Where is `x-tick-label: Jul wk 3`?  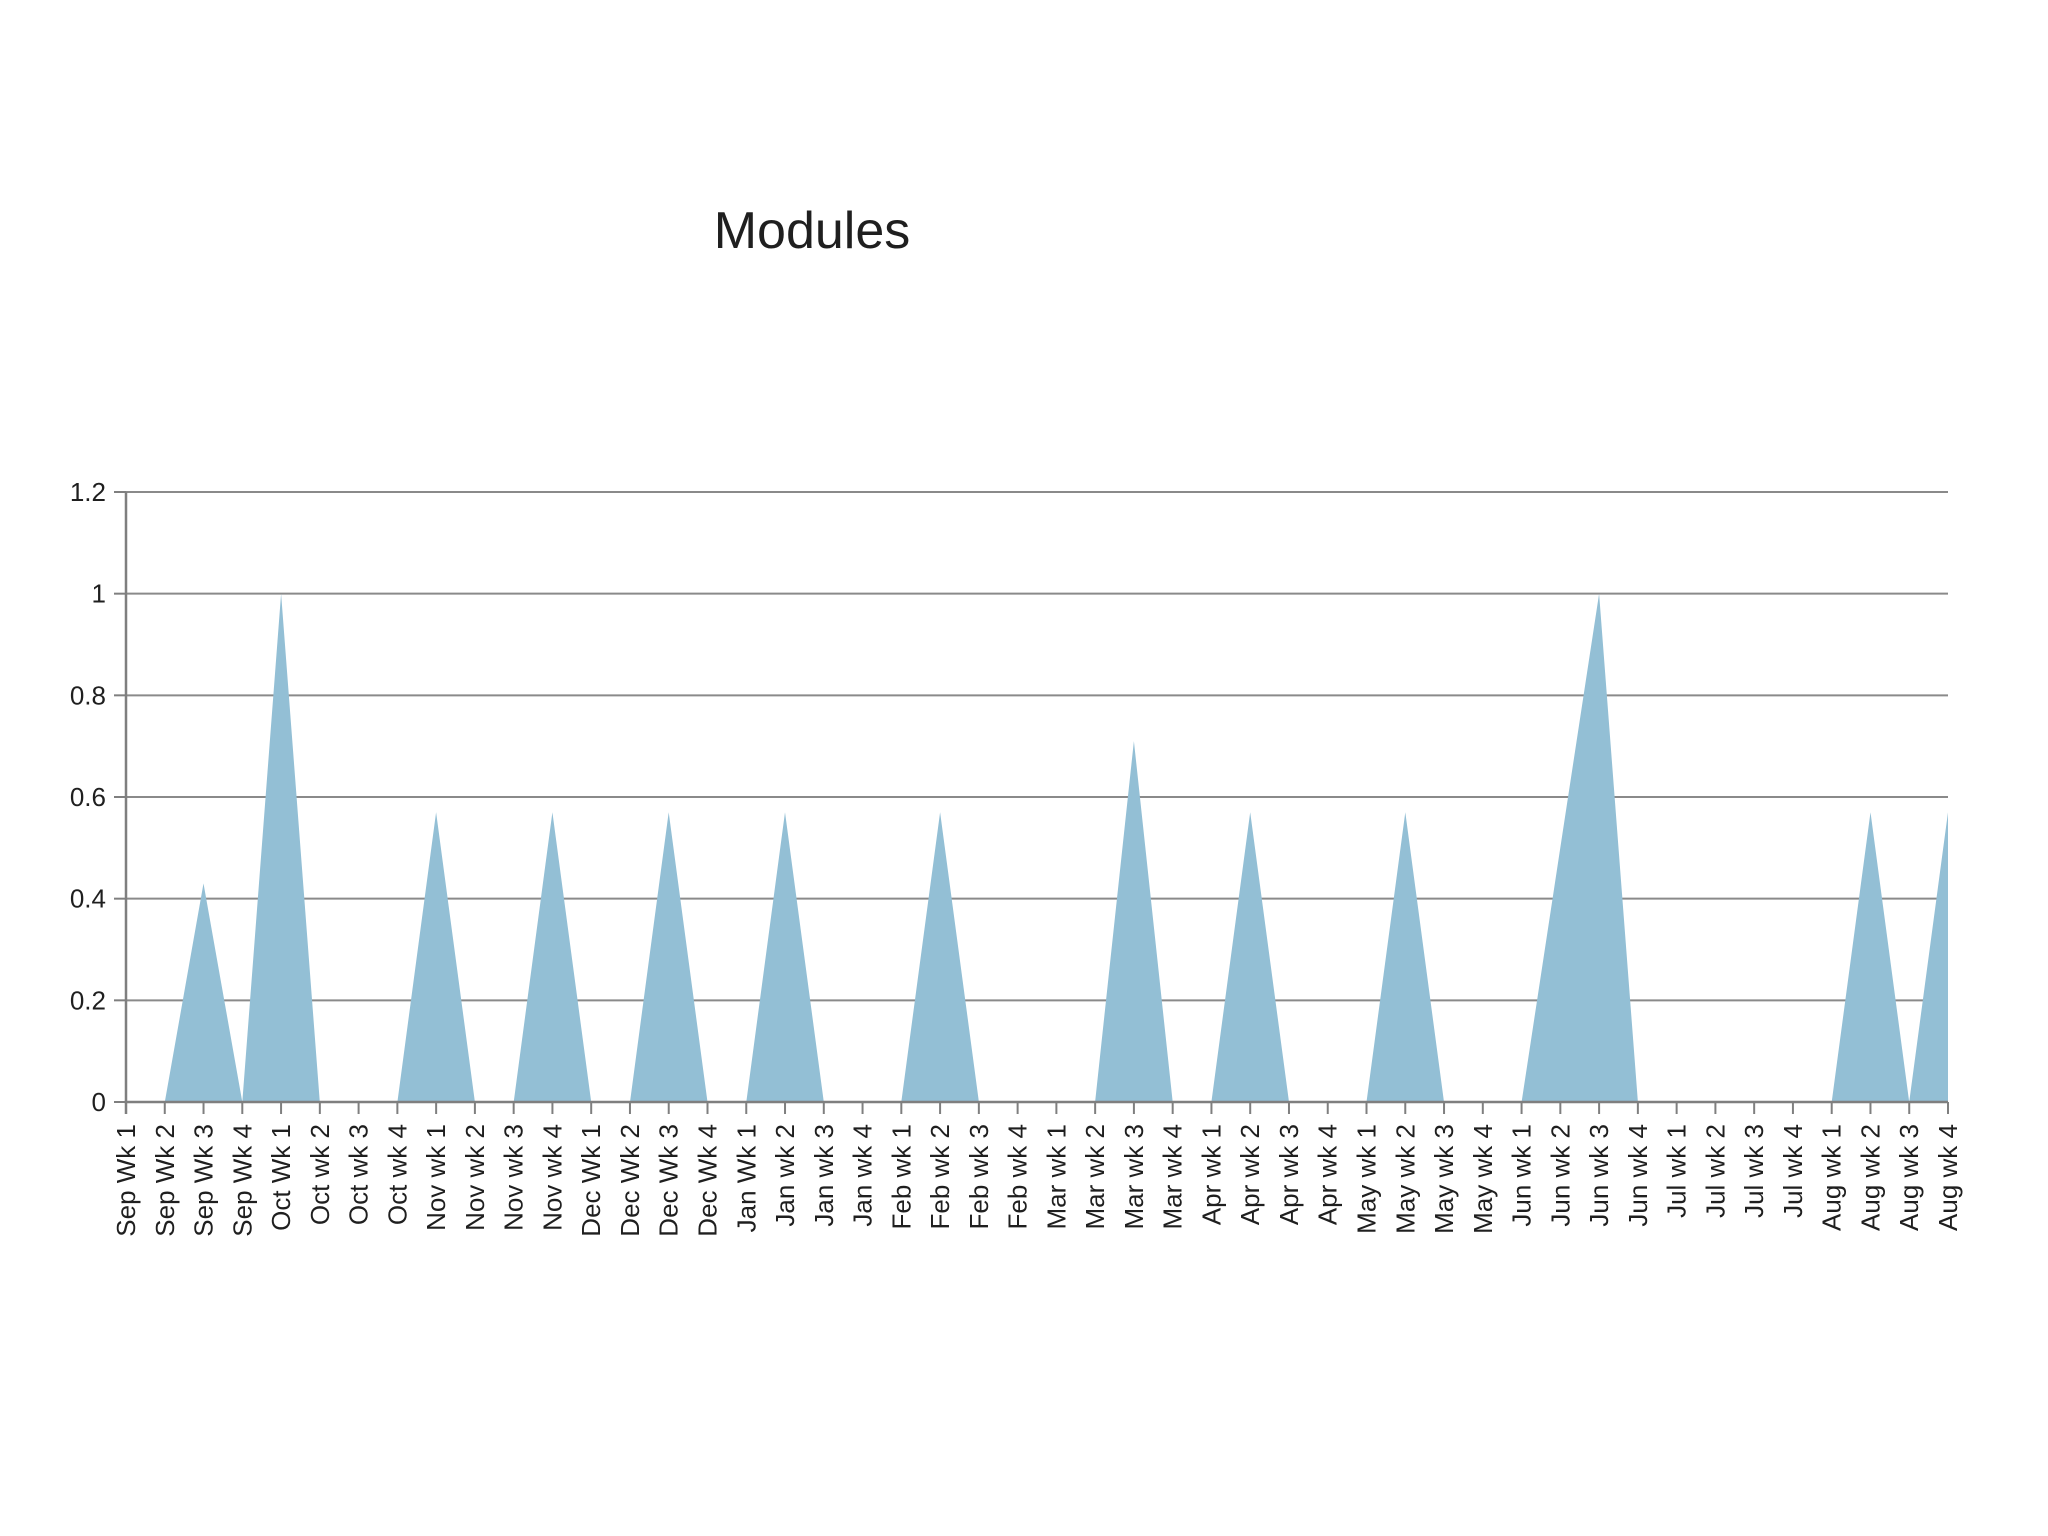
x-tick-label: Jul wk 3 is located at coordinates (1754, 1171).